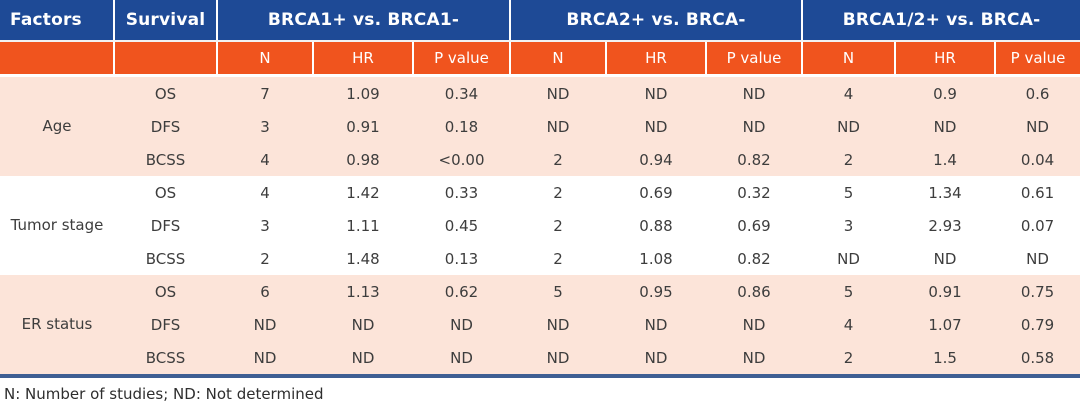 The width and height of the screenshot is (1080, 416). What do you see at coordinates (540, 376) in the screenshot?
I see `bottom-rule` at bounding box center [540, 376].